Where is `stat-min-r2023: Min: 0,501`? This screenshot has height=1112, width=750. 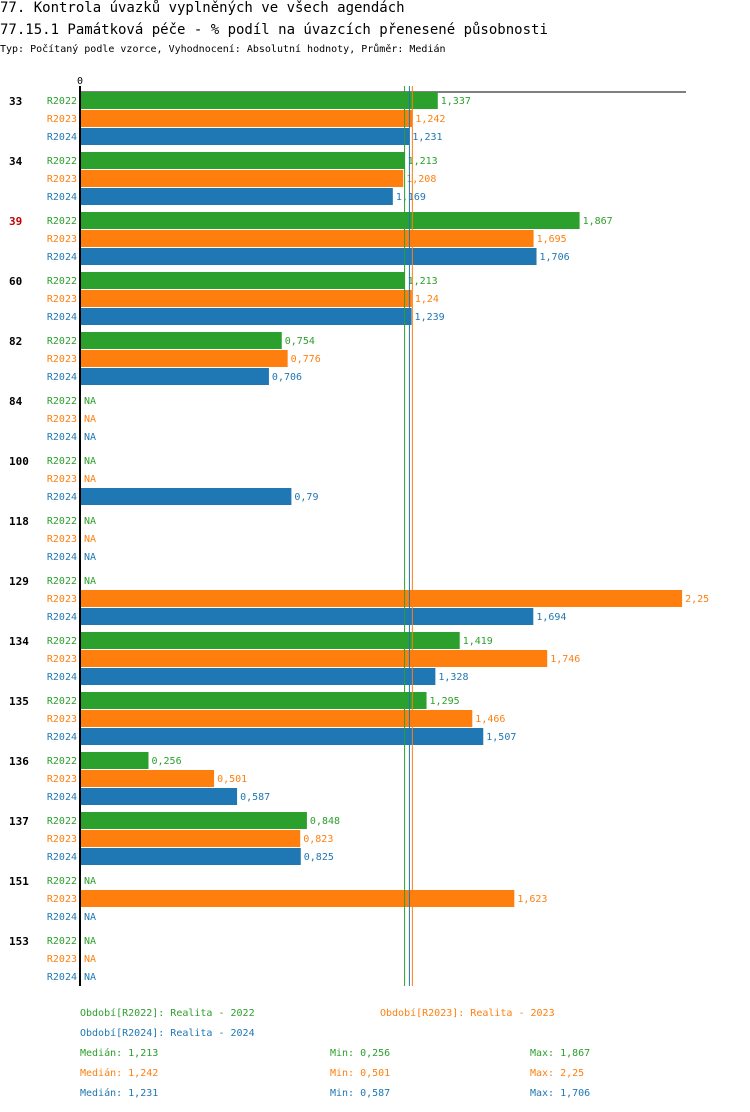 stat-min-r2023: Min: 0,501 is located at coordinates (360, 1073).